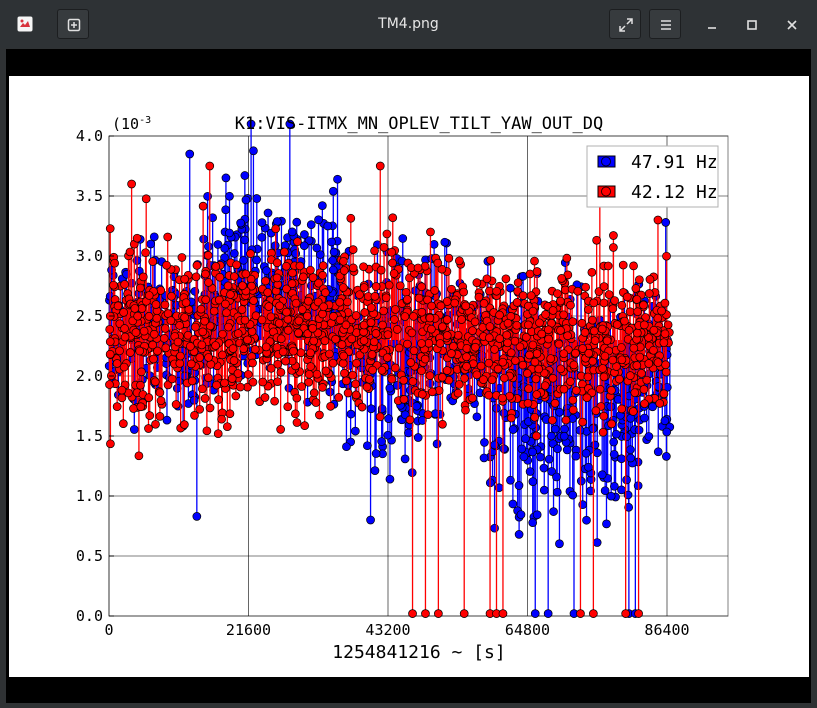  What do you see at coordinates (792, 24) in the screenshot?
I see `close-button` at bounding box center [792, 24].